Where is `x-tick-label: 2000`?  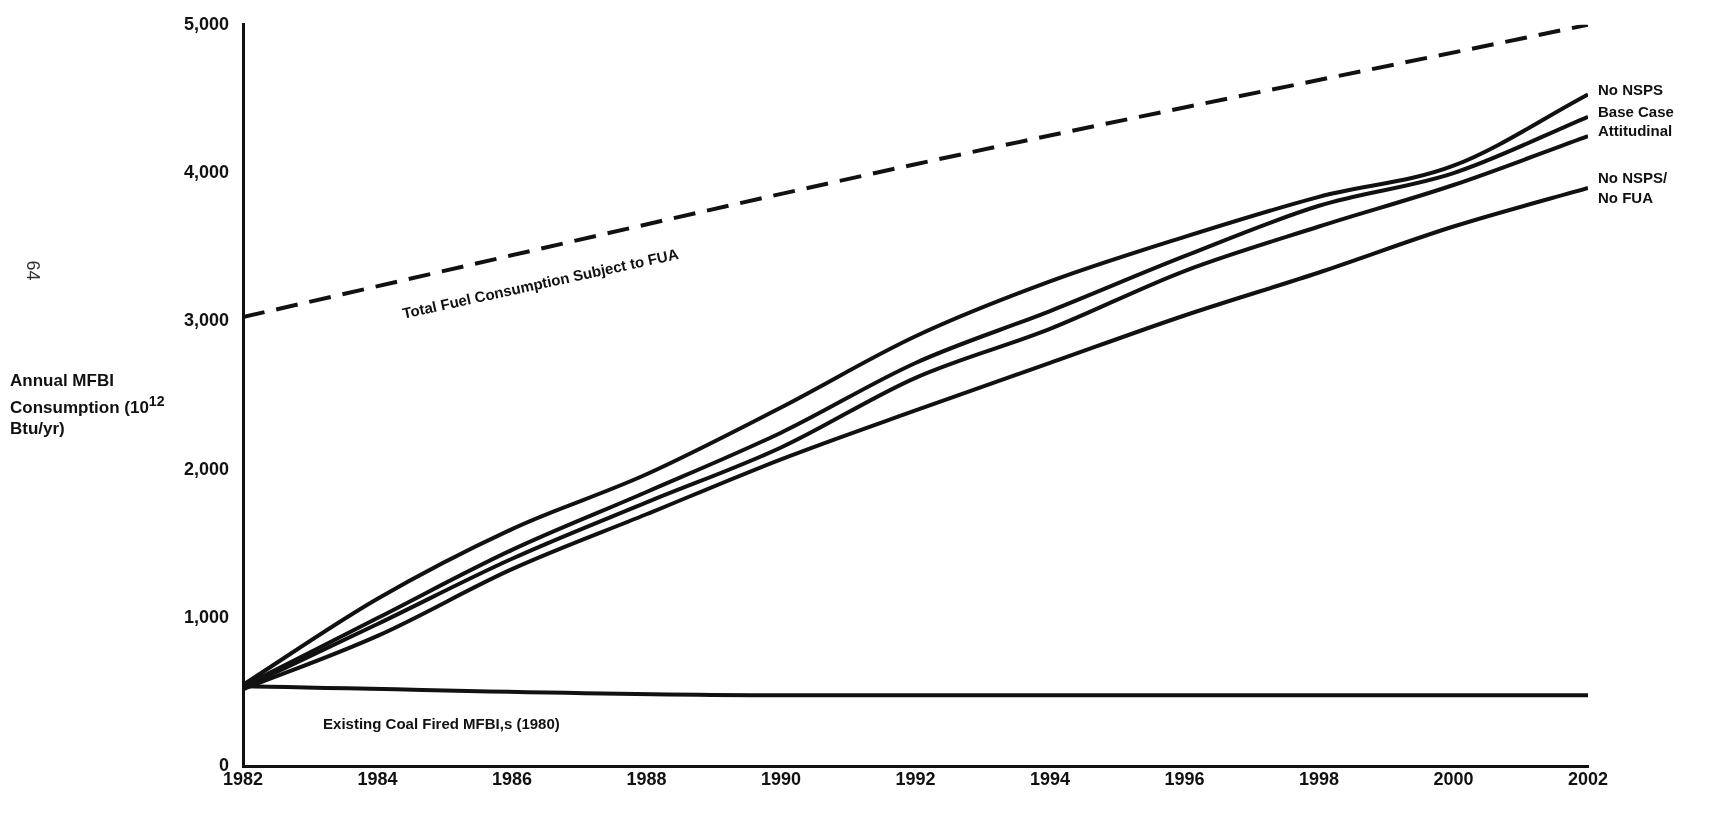 x-tick-label: 2000 is located at coordinates (1453, 779).